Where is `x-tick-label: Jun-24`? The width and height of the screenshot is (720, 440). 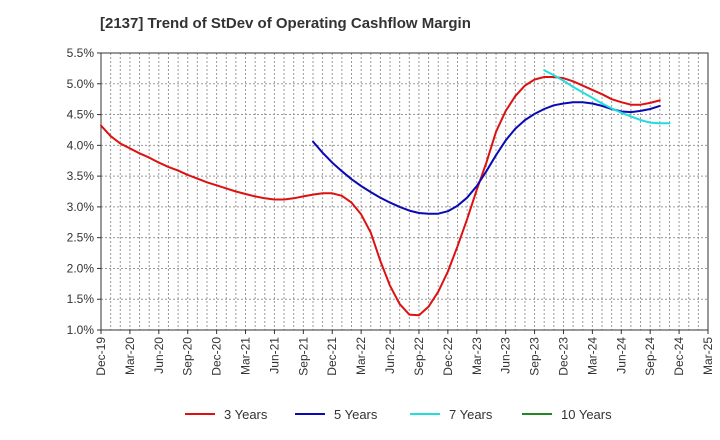 x-tick-label: Jun-24 is located at coordinates (621, 355).